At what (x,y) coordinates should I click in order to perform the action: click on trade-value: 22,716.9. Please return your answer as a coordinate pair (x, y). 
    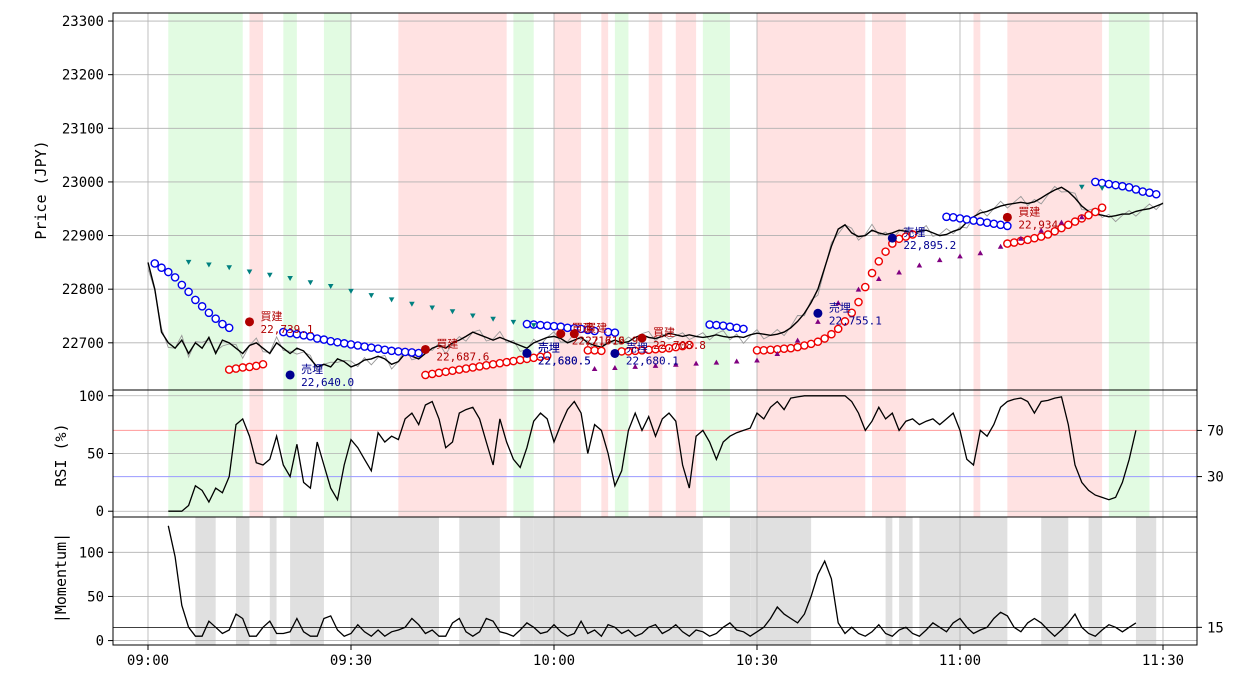
    Looking at the image, I should click on (598, 341).